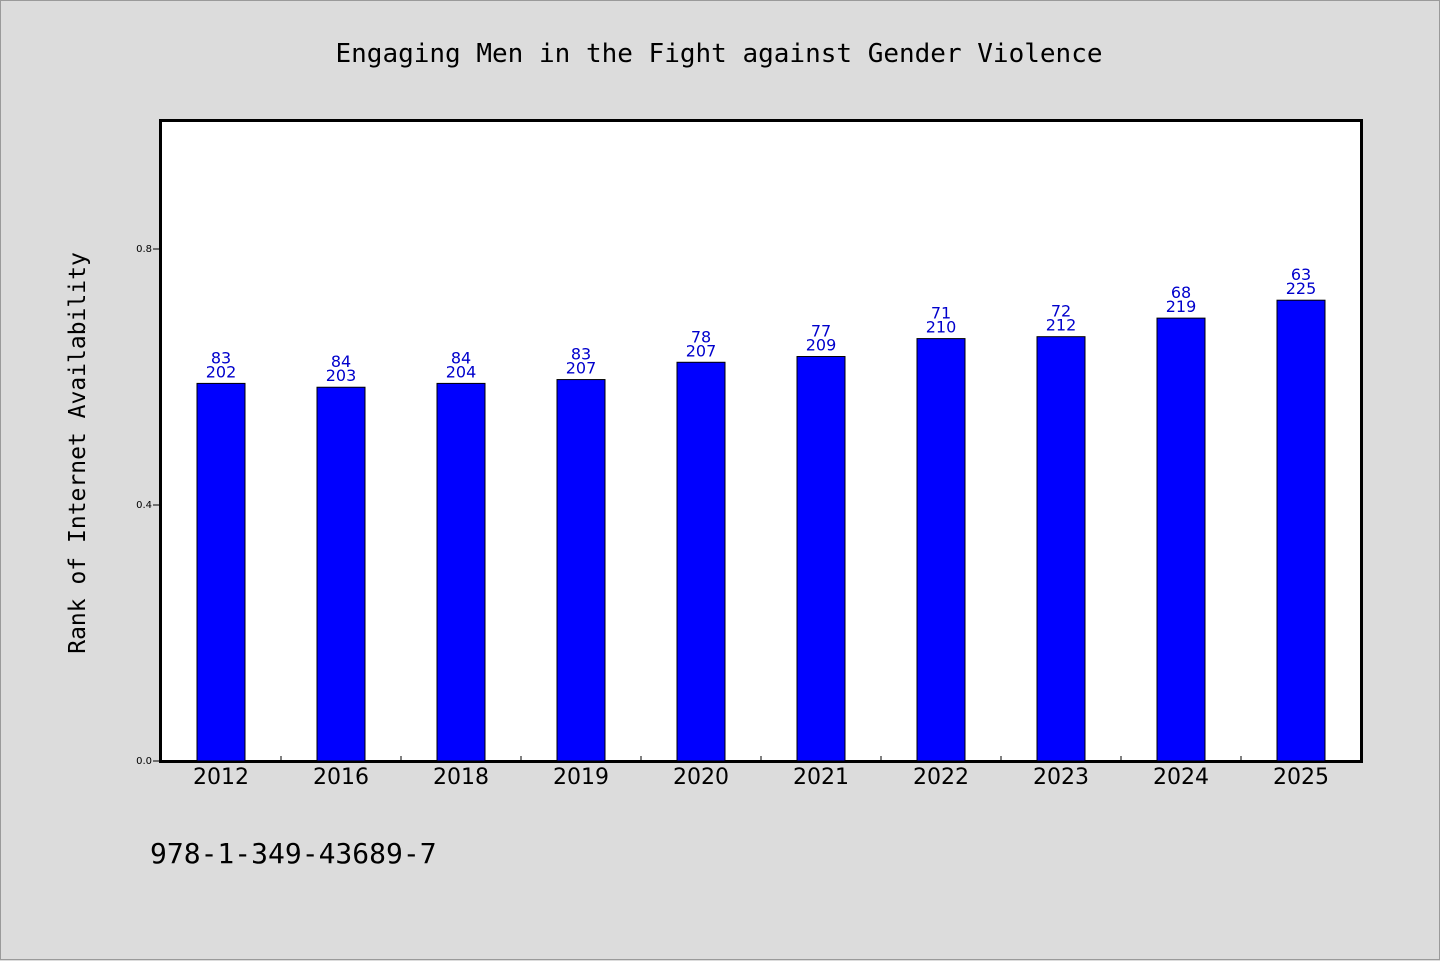 The width and height of the screenshot is (1440, 961). Describe the element at coordinates (581, 368) in the screenshot. I see `data-label-bottom-2019: 207` at that location.